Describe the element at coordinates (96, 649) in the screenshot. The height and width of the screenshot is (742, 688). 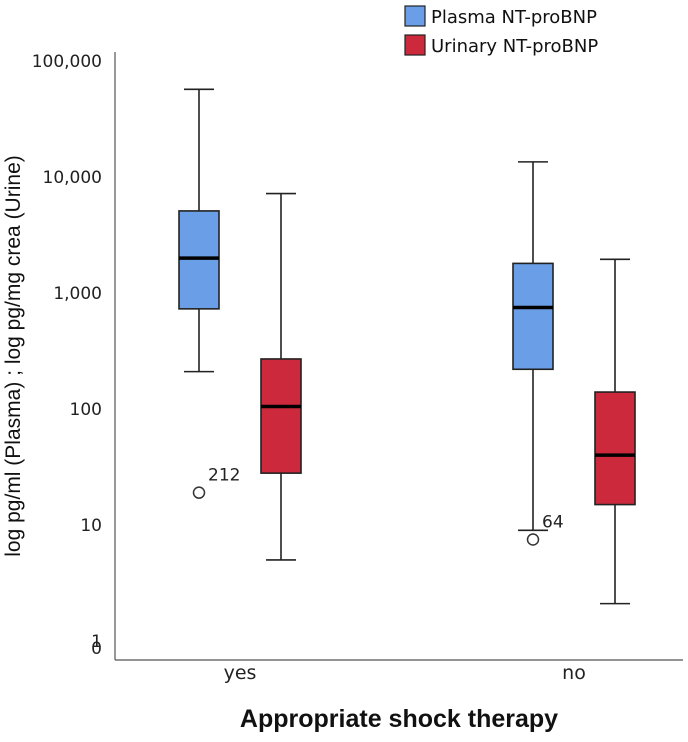
I see `y-tick-label: 0` at that location.